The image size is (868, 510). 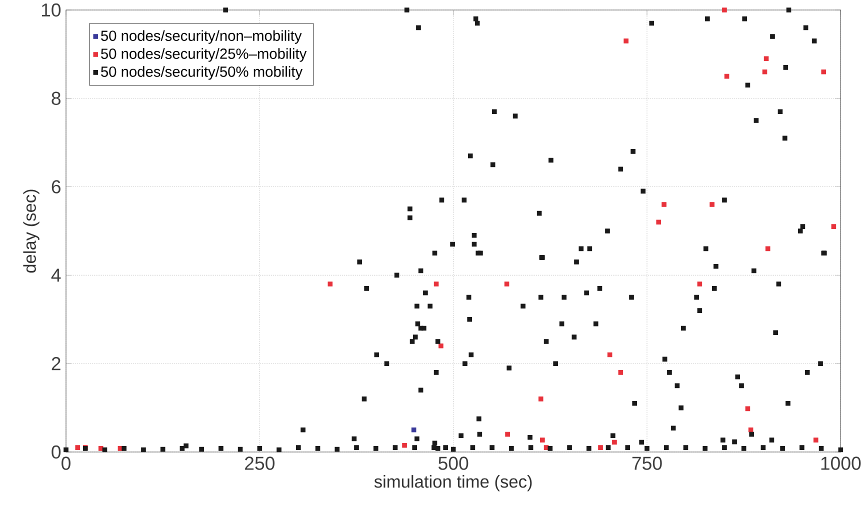 What do you see at coordinates (56, 187) in the screenshot?
I see `y-tick-label: 6` at bounding box center [56, 187].